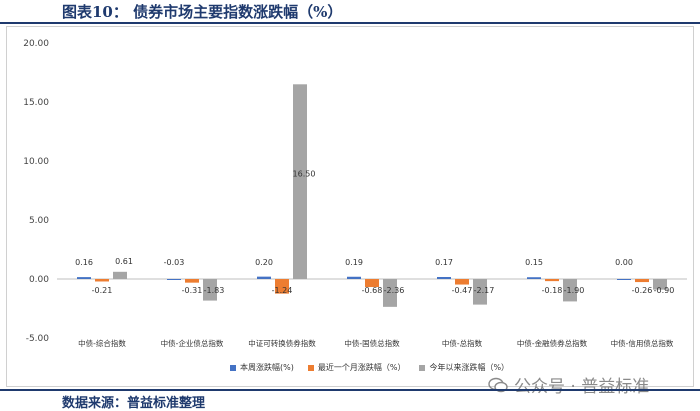 The image size is (700, 411). I want to click on x-category-label: 中债-信用债总指数, so click(642, 343).